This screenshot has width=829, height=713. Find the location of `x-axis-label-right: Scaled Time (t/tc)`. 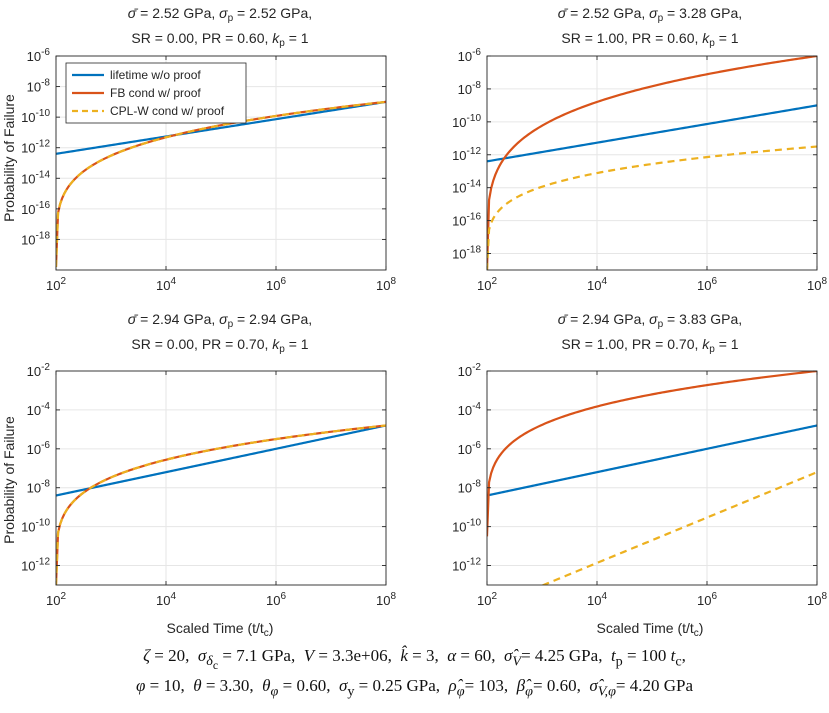

x-axis-label-right: Scaled Time (t/tc) is located at coordinates (650, 629).